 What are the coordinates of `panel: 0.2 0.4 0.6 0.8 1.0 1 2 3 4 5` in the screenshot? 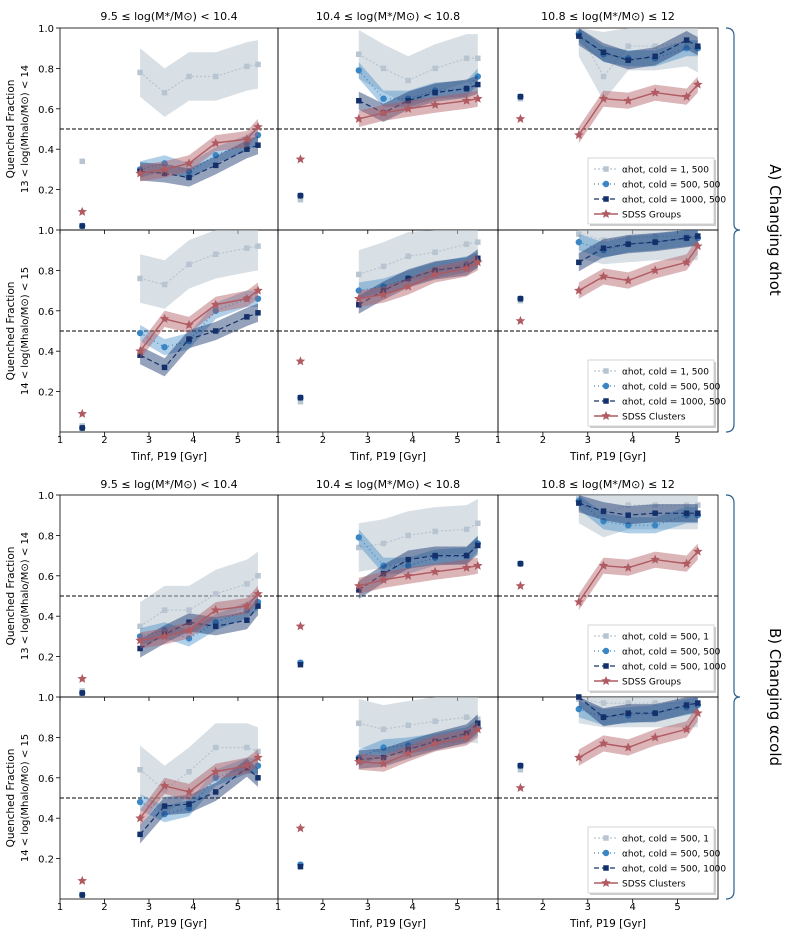 It's located at (158, 803).